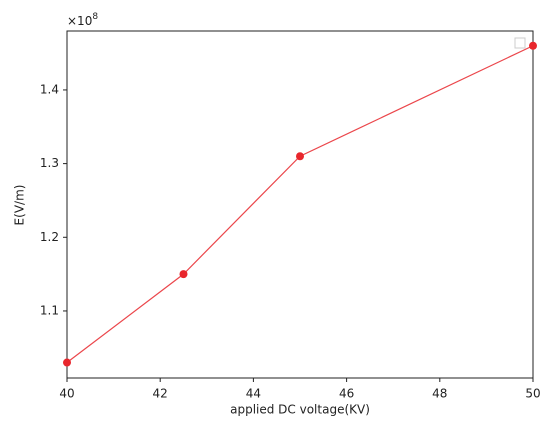  What do you see at coordinates (49, 163) in the screenshot?
I see `y-tick-label: 1.3` at bounding box center [49, 163].